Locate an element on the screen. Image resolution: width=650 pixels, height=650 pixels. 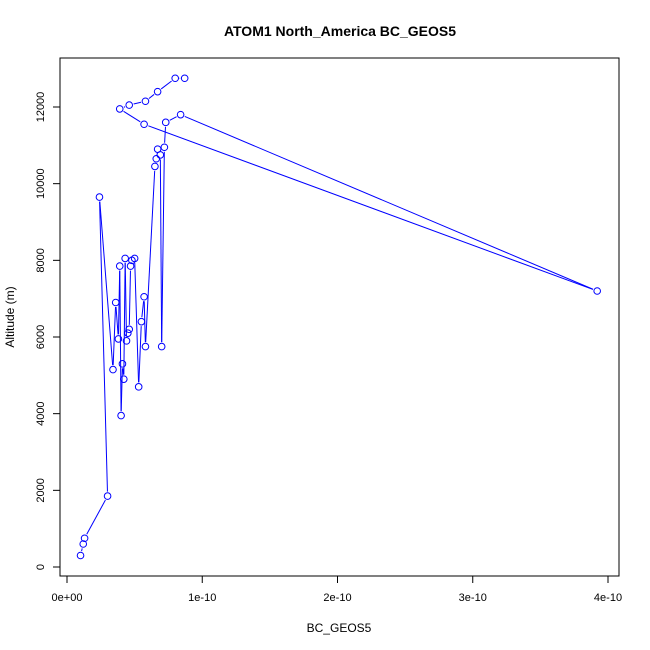
x-axis: 0e+00 1e-10 2e-10 3e-10 4e-10 is located at coordinates (337, 589).